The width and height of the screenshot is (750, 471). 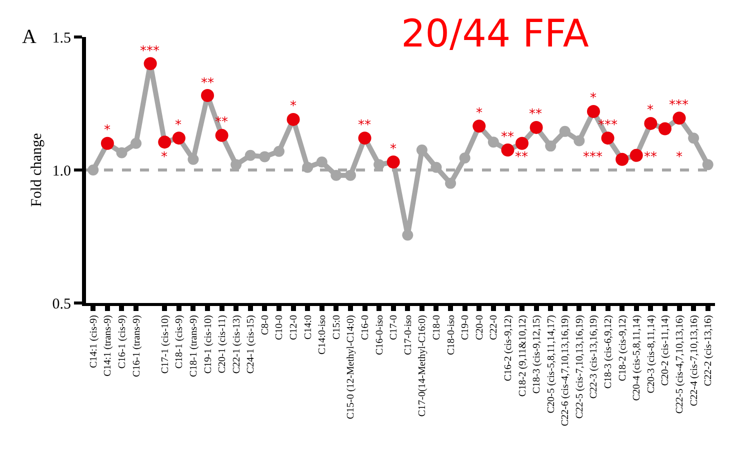 I want to click on x-tick-label: C15-0 (12-Methyl-C14:0), so click(x=351, y=367).